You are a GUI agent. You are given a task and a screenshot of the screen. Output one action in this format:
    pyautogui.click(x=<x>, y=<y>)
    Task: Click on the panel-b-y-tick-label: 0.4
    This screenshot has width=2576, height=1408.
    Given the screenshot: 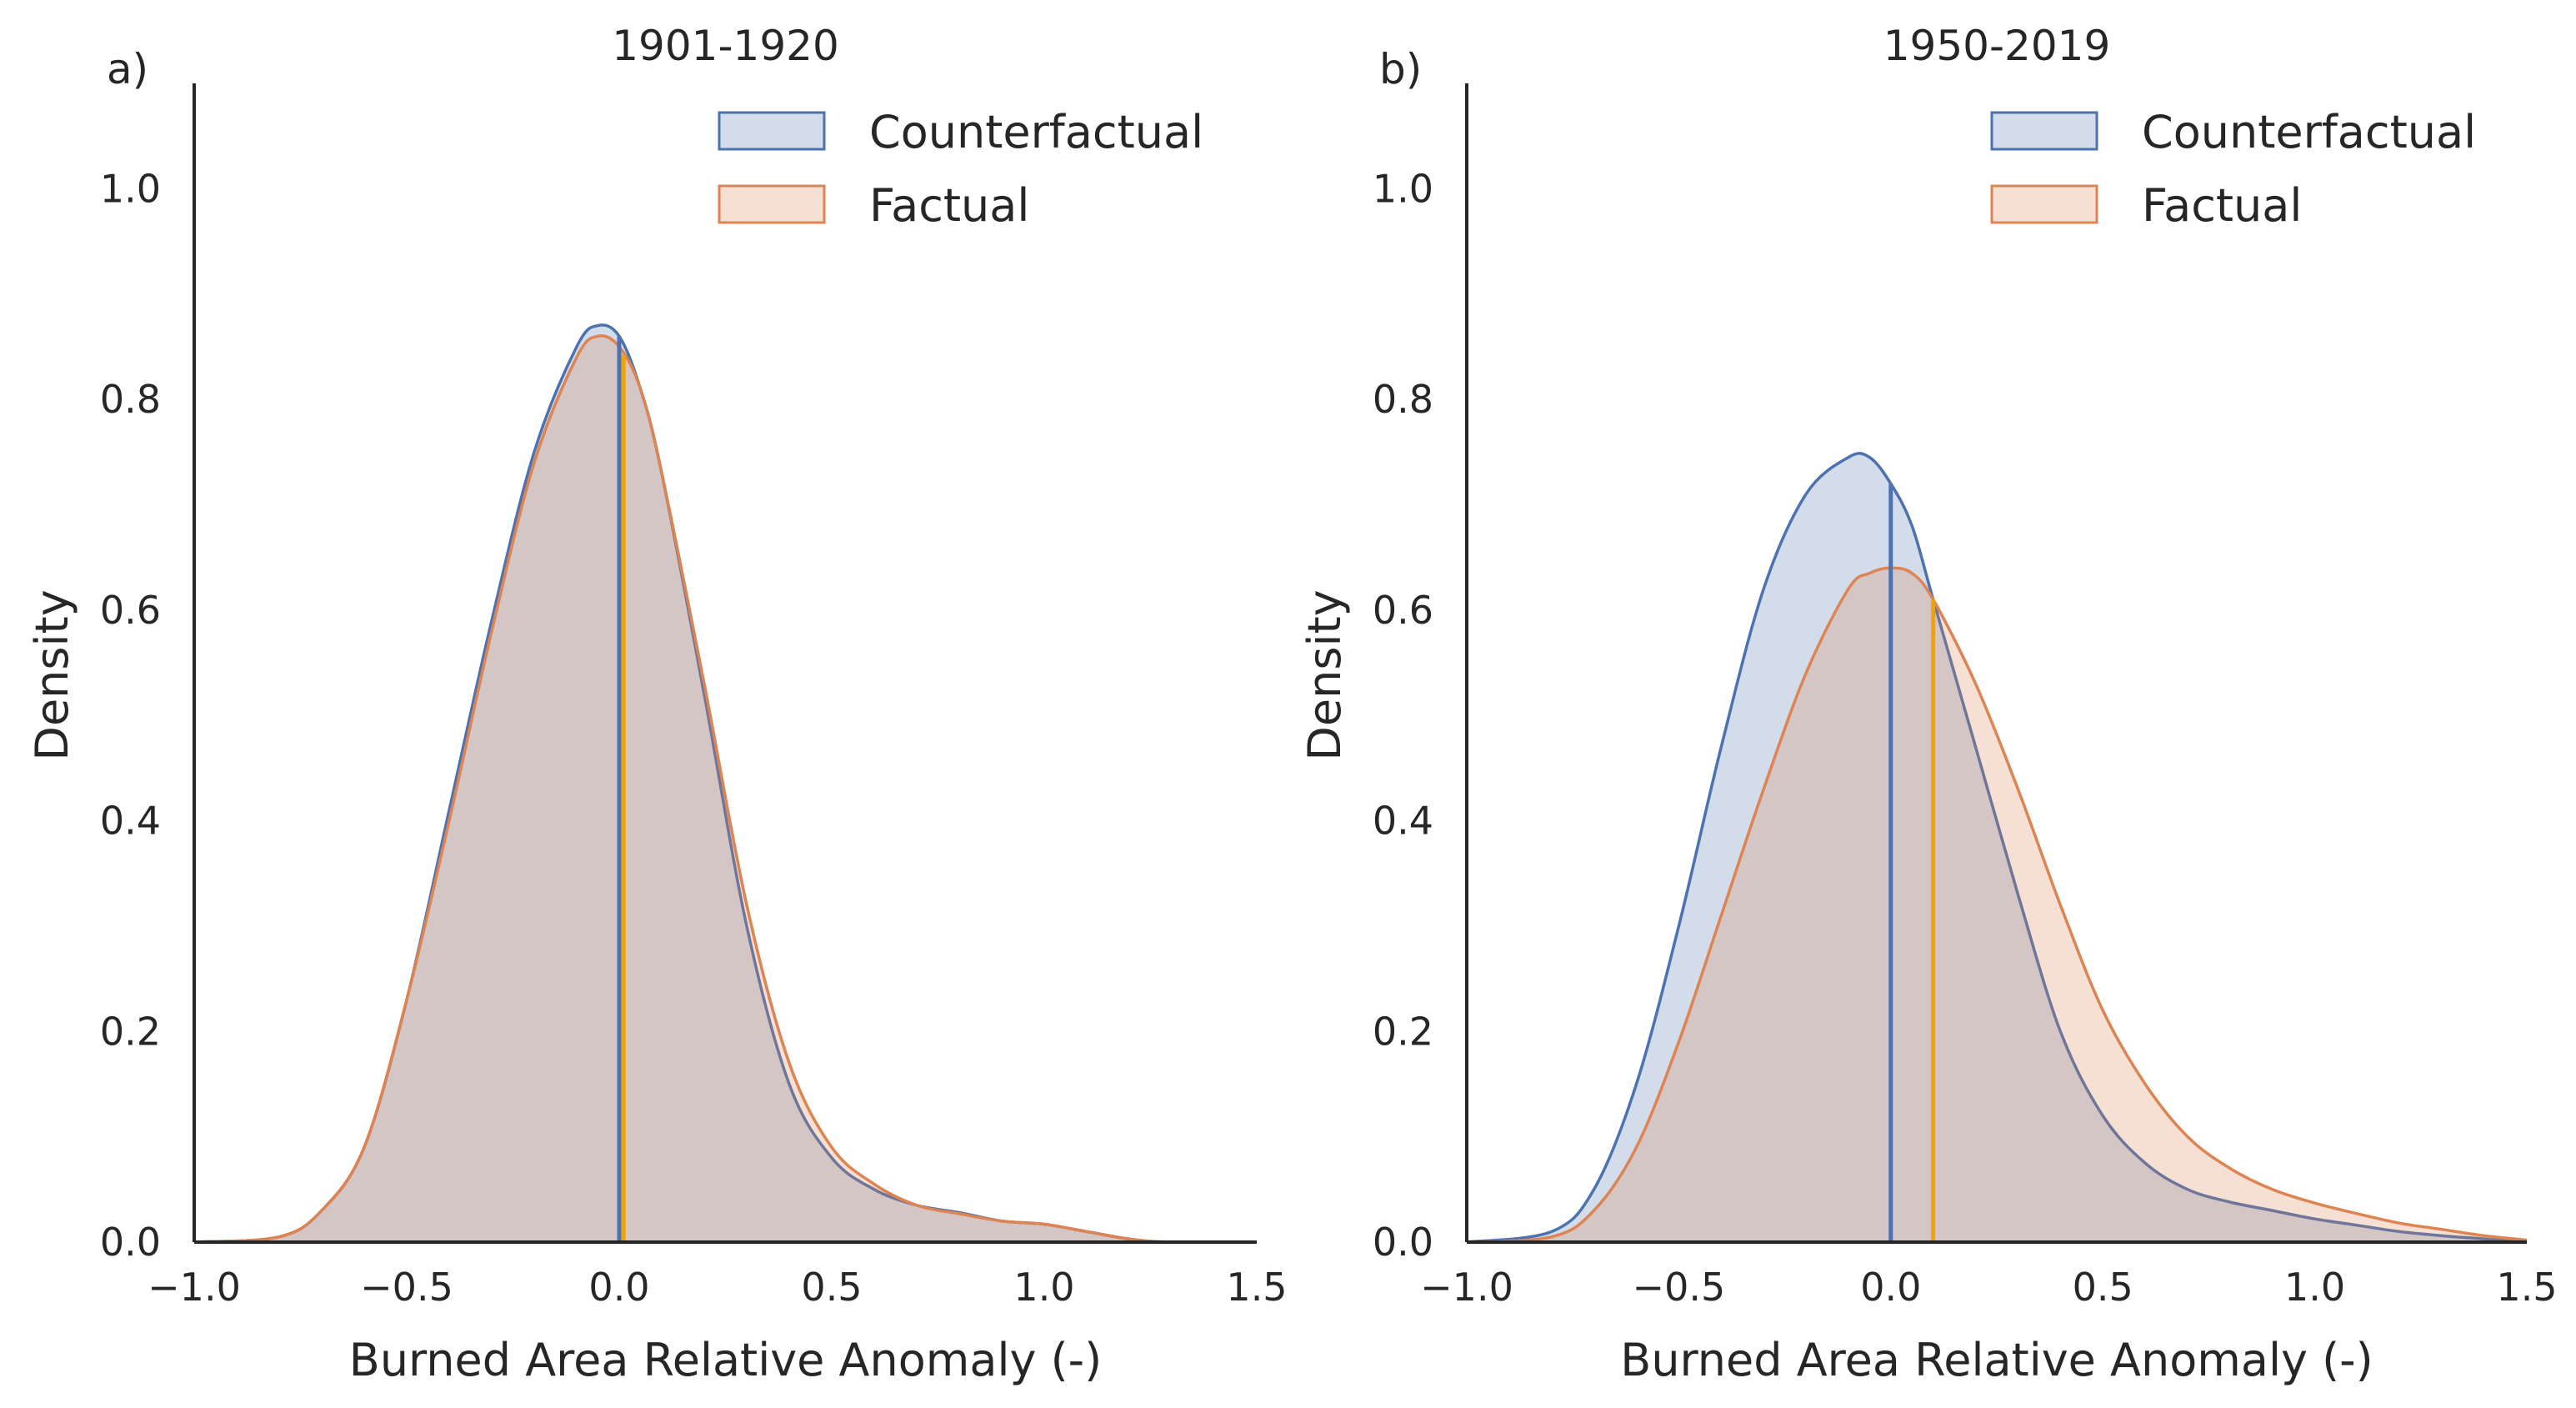 What is the action you would take?
    pyautogui.click(x=1403, y=821)
    